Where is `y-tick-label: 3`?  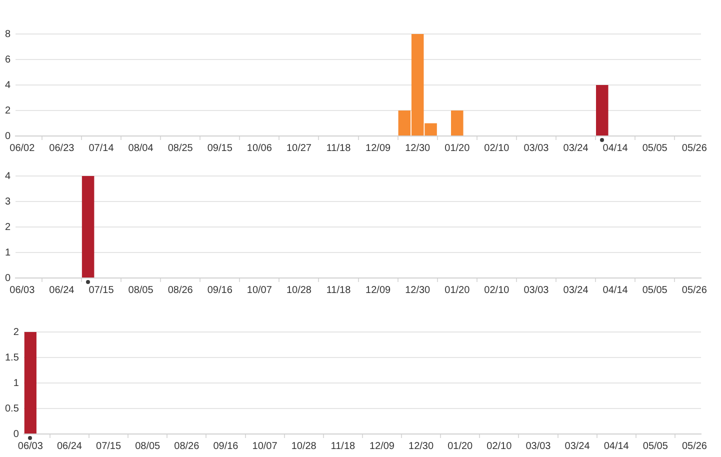
y-tick-label: 3 is located at coordinates (8, 202).